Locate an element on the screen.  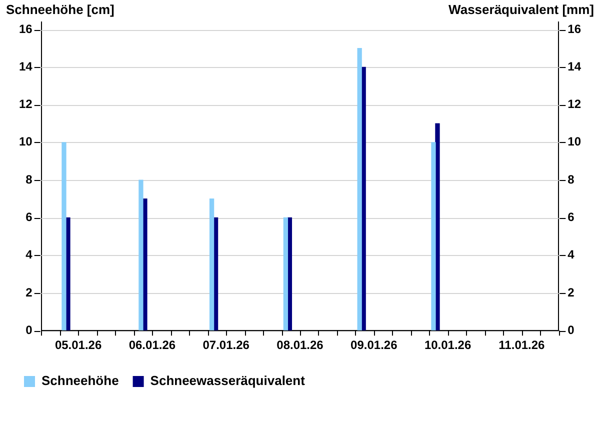
x-tick-label: 08.01.26 is located at coordinates (300, 345).